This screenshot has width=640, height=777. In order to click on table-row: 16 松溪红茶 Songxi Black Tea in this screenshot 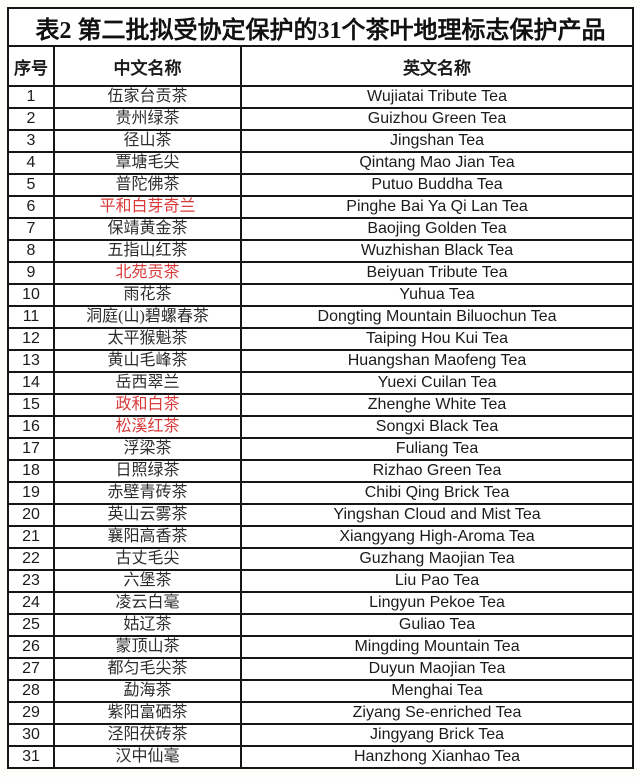, I will do `click(321, 427)`.